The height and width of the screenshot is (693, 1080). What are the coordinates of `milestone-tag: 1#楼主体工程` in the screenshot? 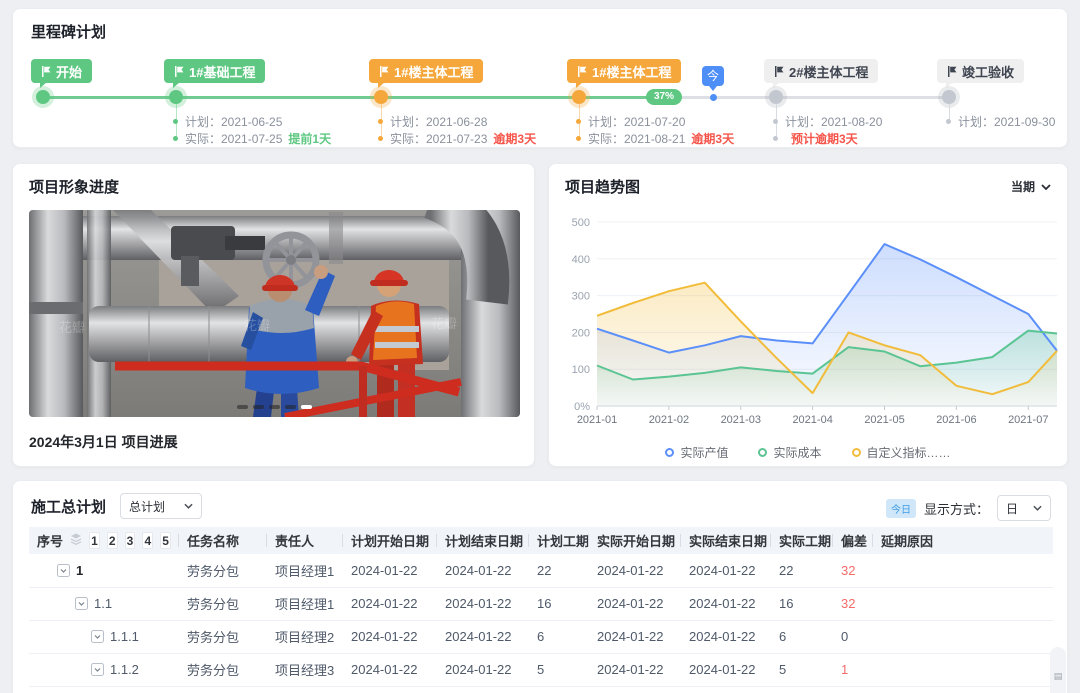 It's located at (426, 73).